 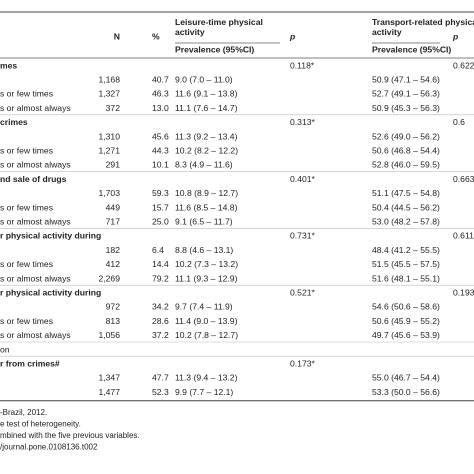 What do you see at coordinates (206, 335) in the screenshot?
I see `cell-leisure: 10.2 (7.8 – 12.7)` at bounding box center [206, 335].